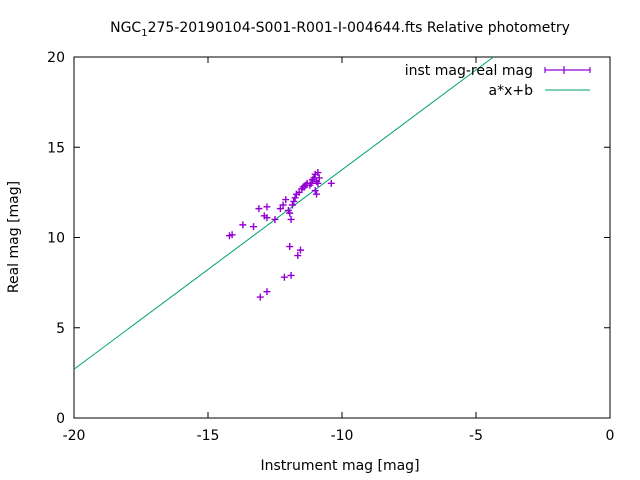  What do you see at coordinates (60, 419) in the screenshot?
I see `y-tick-label: 0` at bounding box center [60, 419].